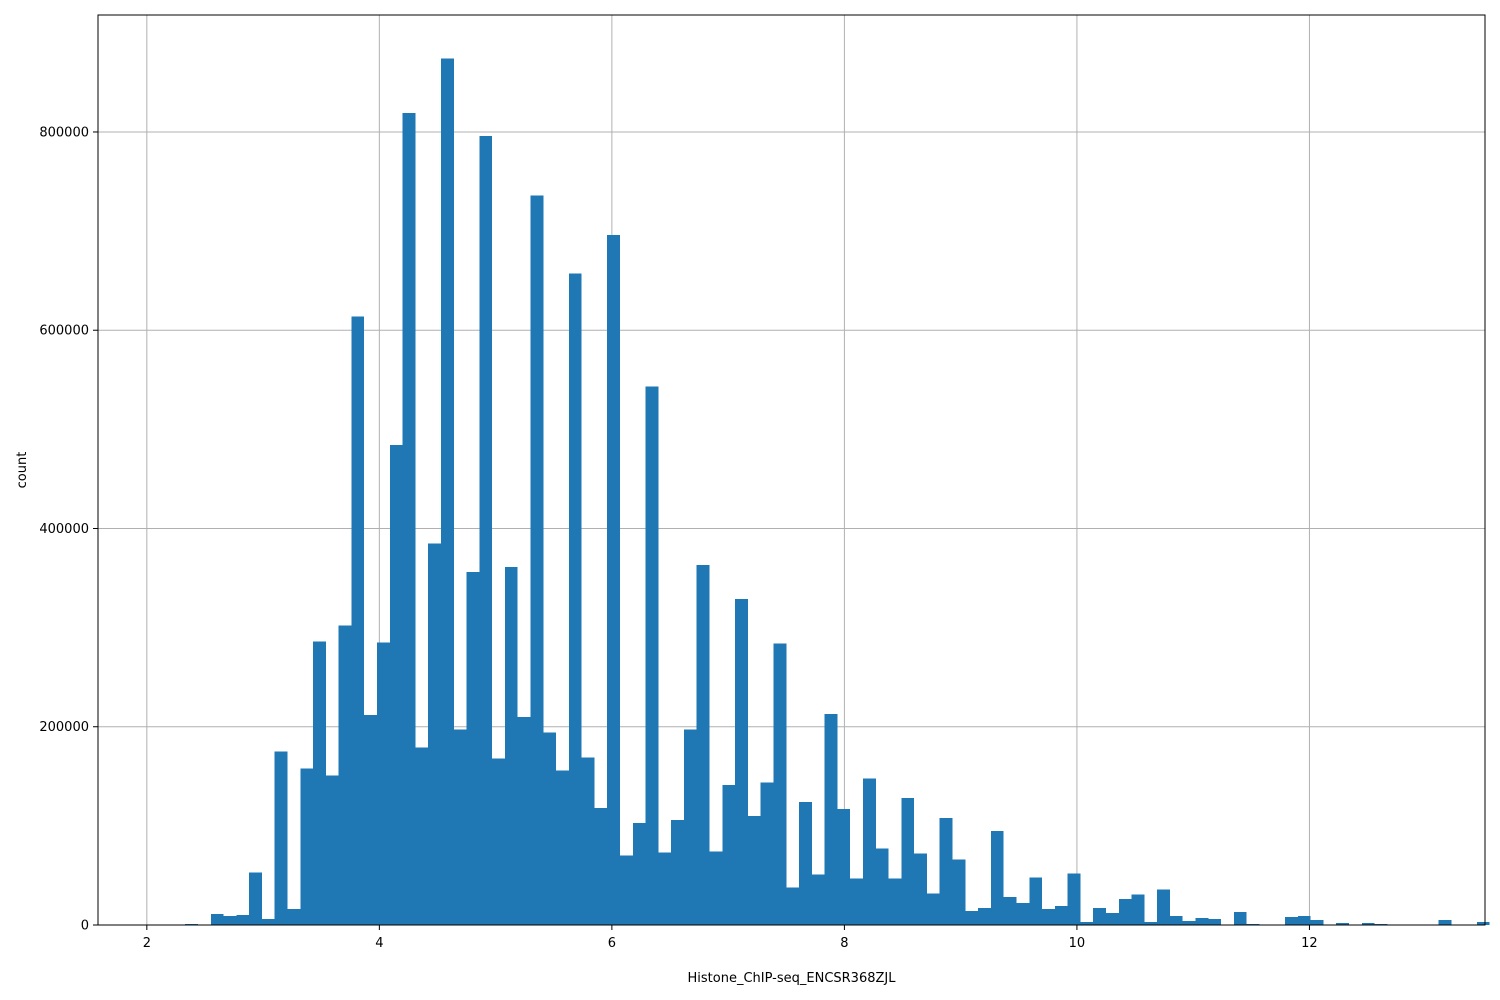  I want to click on x-tick-label: 8, so click(844, 943).